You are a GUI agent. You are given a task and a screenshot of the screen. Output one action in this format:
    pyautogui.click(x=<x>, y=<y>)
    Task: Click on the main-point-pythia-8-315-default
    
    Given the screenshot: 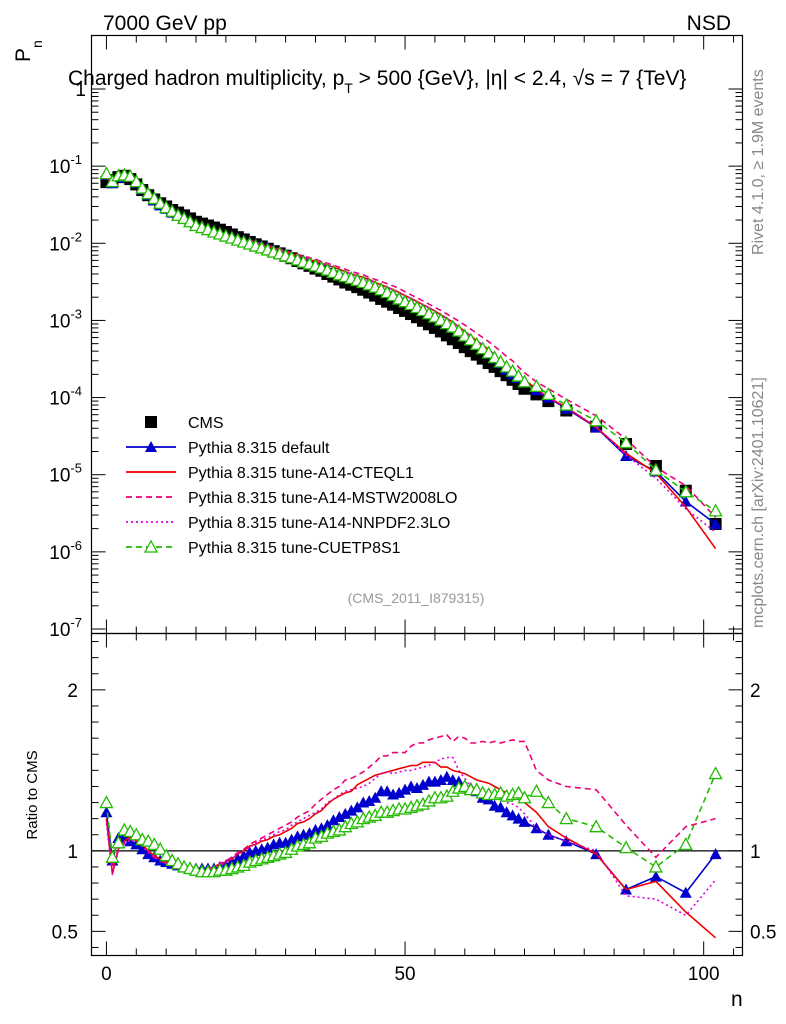 What is the action you would take?
    pyautogui.click(x=715, y=523)
    